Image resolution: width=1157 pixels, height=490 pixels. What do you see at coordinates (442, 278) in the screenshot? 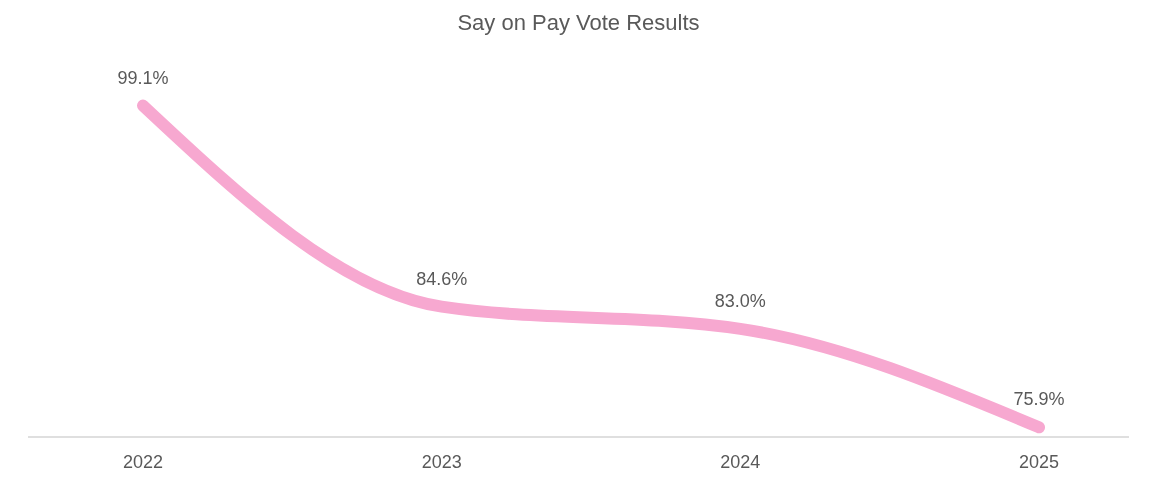
I see `data-label: 84.6%` at bounding box center [442, 278].